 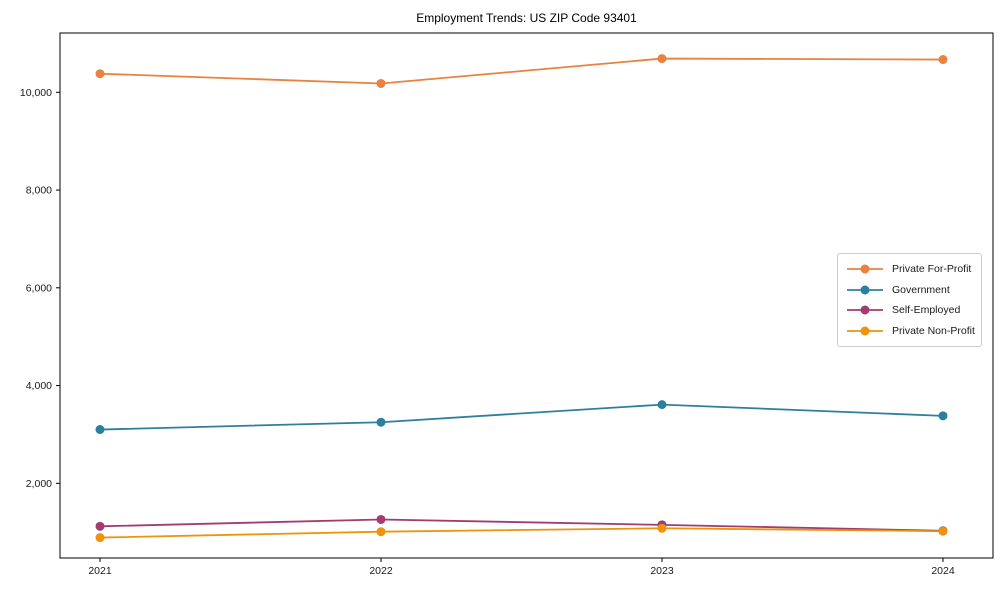 I want to click on x-tick-label: 2021, so click(x=100, y=571).